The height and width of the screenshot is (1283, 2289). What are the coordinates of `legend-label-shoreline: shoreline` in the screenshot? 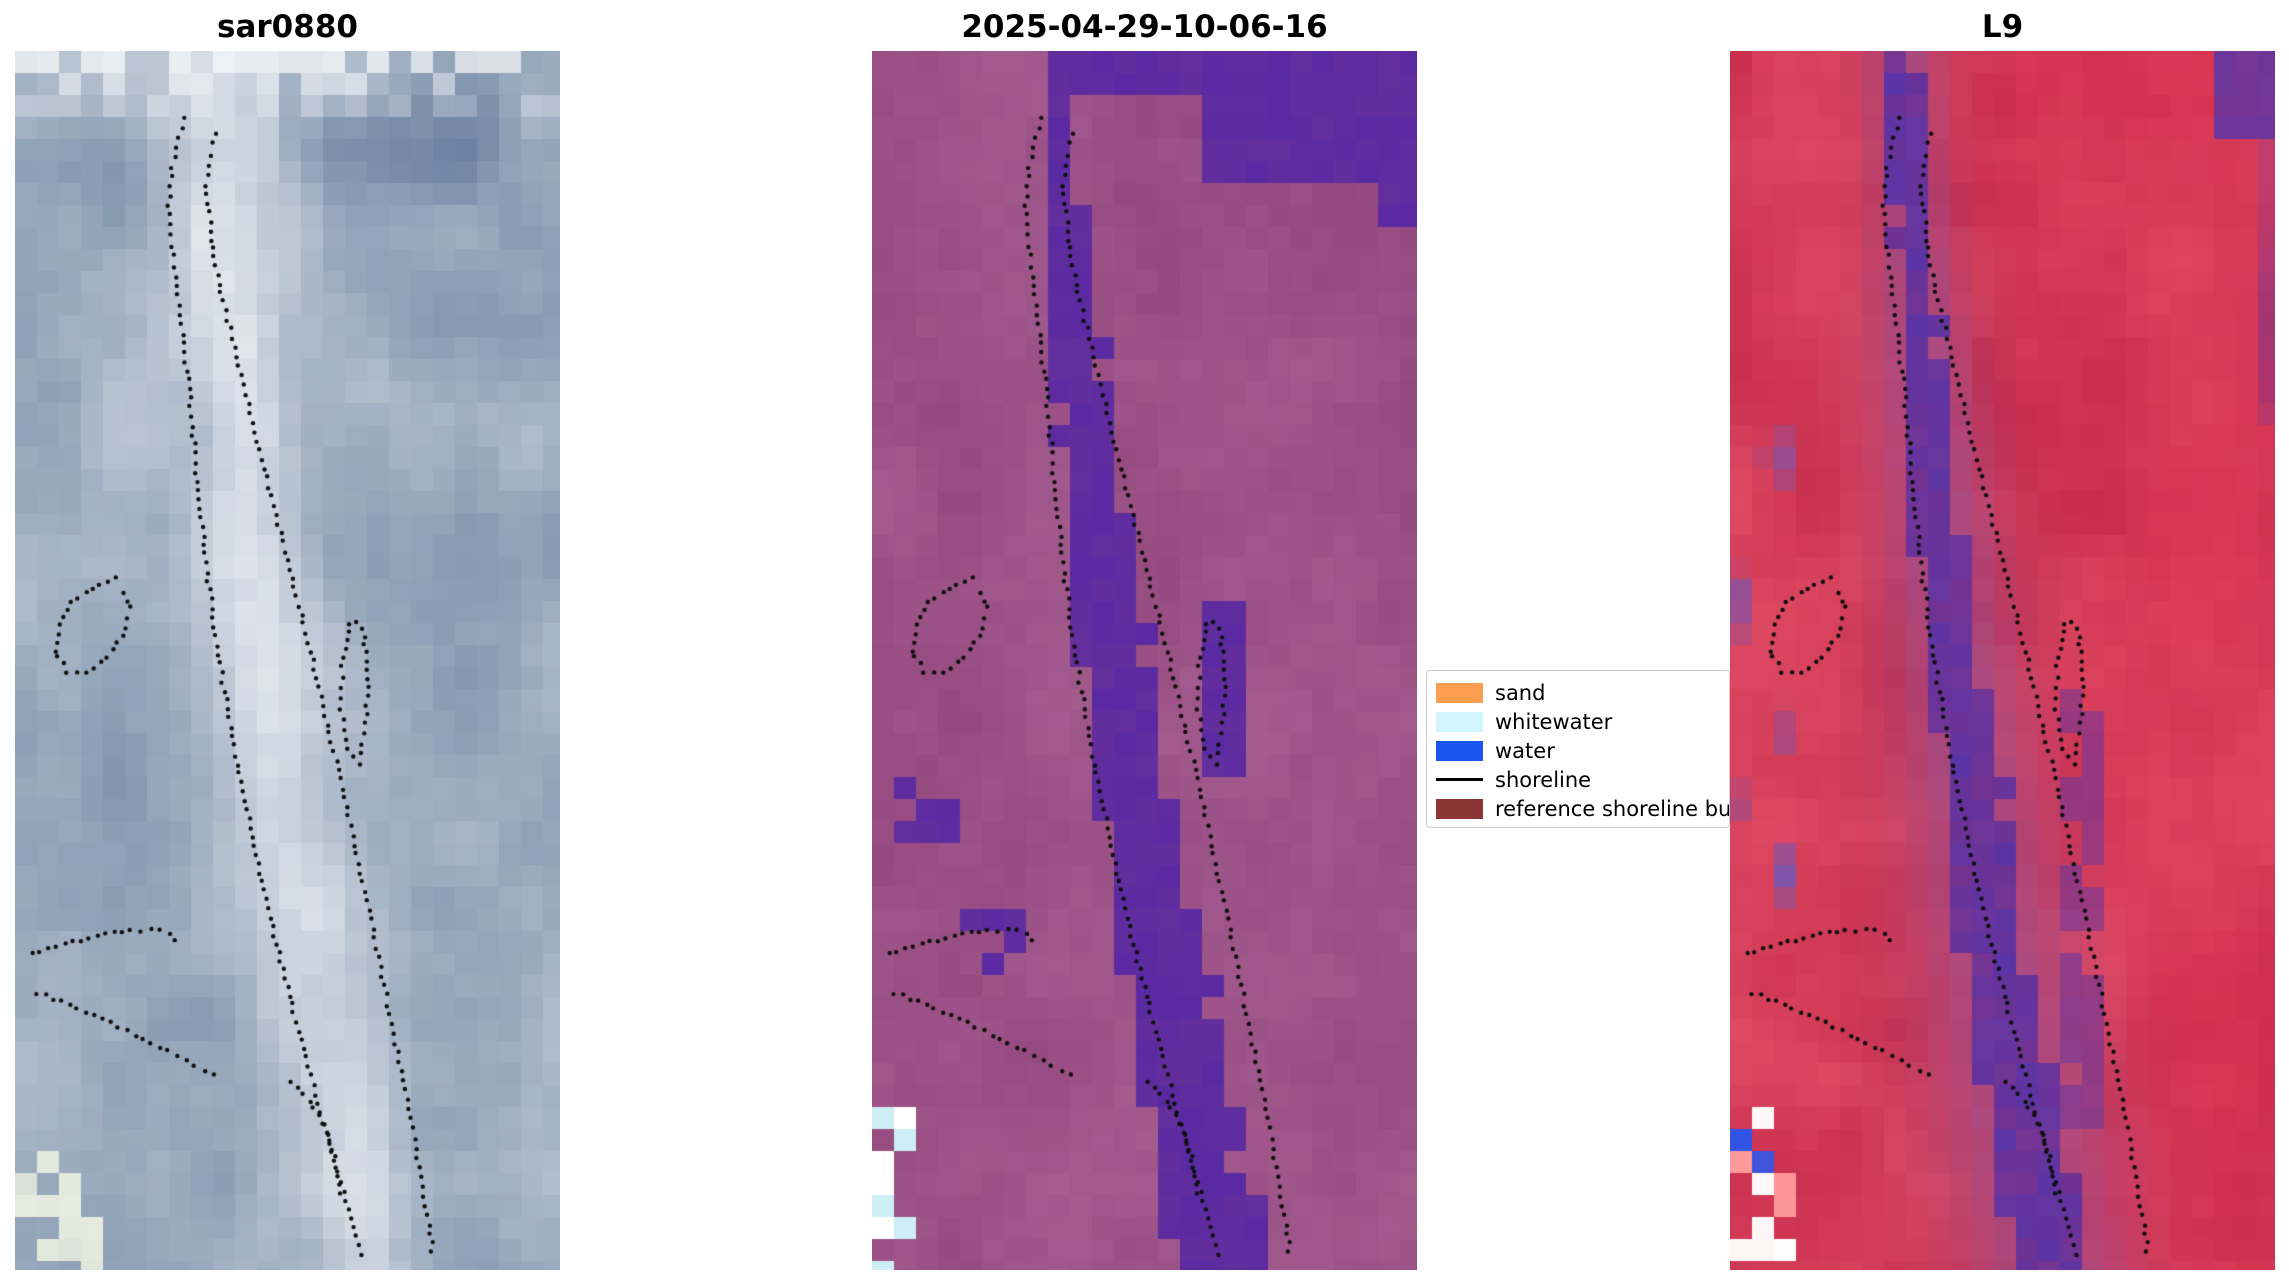 It's located at (1543, 779).